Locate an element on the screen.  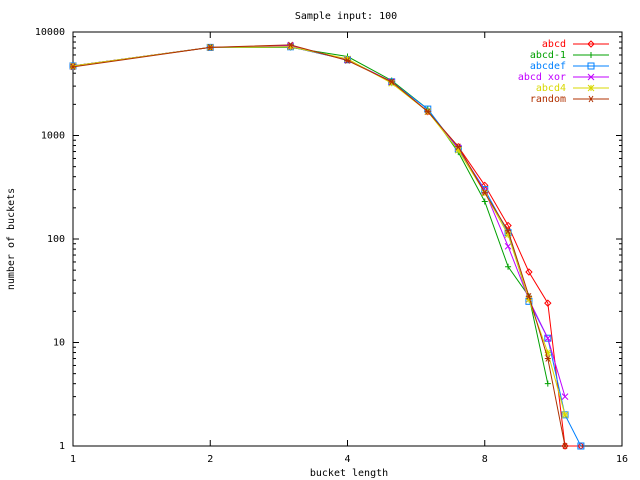
x-tick-label: 16 is located at coordinates (622, 459).